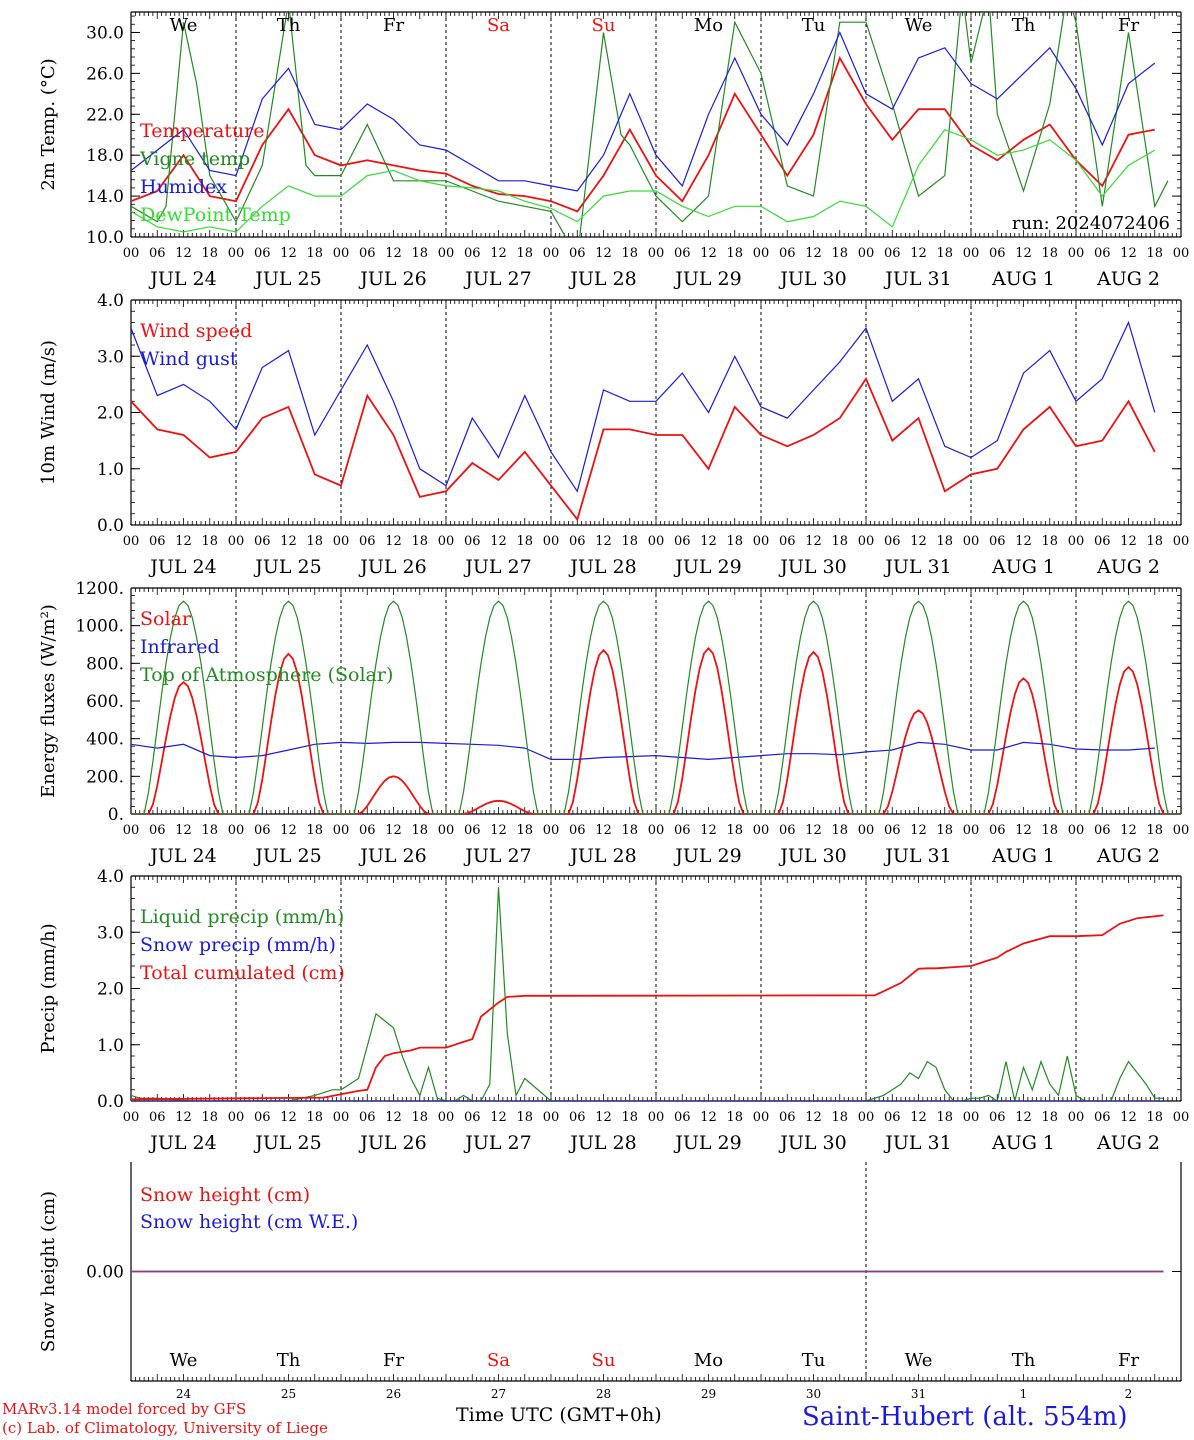 The height and width of the screenshot is (1440, 1194). What do you see at coordinates (287, 567) in the screenshot?
I see `x-date-label: JUL 25` at bounding box center [287, 567].